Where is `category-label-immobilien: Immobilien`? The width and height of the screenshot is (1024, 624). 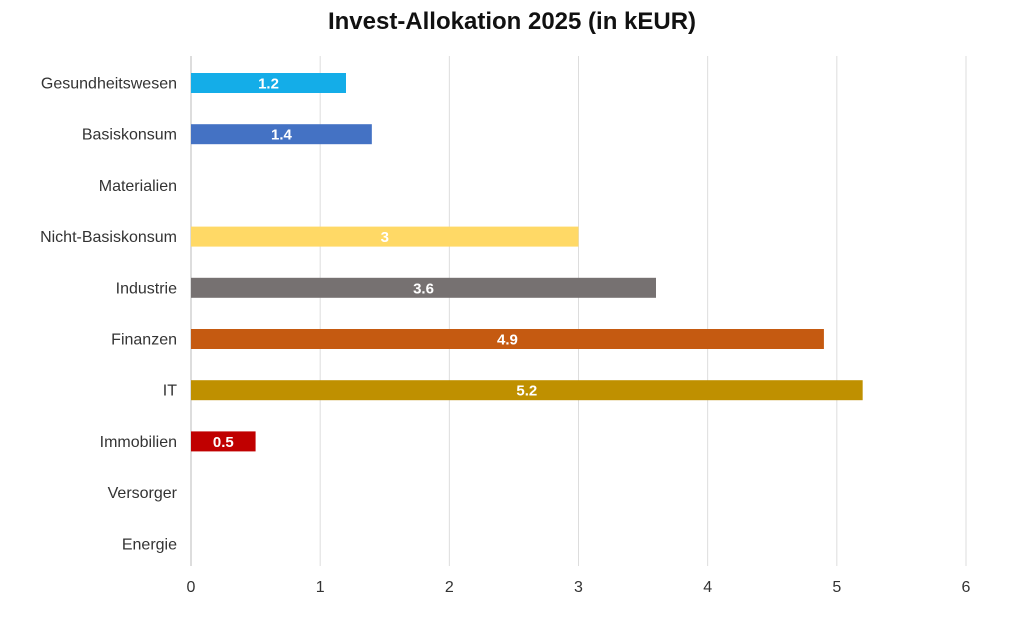
category-label-immobilien: Immobilien is located at coordinates (138, 442).